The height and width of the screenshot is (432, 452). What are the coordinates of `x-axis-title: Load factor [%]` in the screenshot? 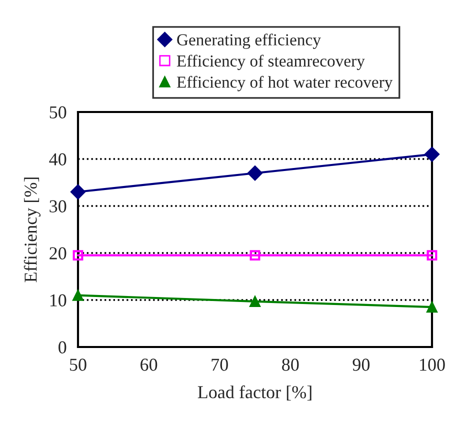 It's located at (255, 393).